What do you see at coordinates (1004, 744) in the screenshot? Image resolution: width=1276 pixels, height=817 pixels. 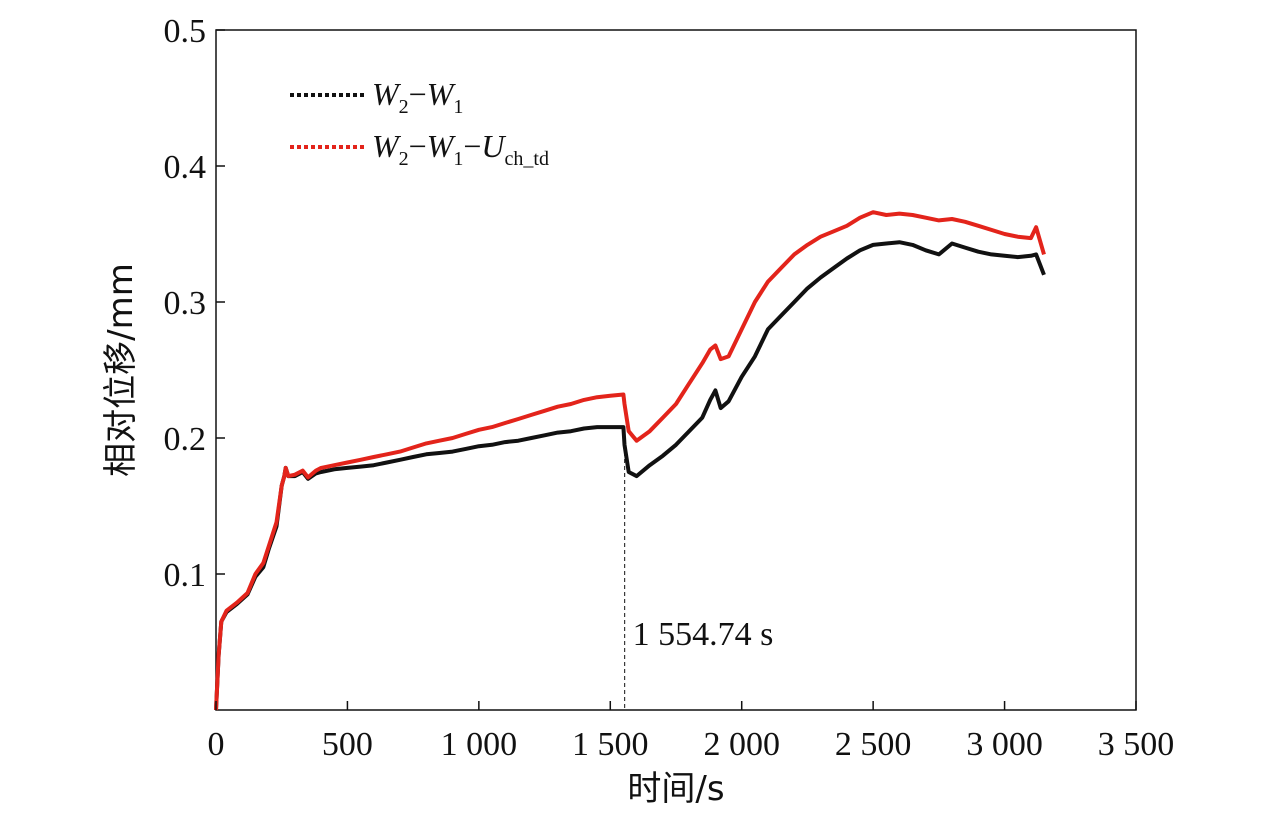 I see `x-tick-label-6: 3 000` at bounding box center [1004, 744].